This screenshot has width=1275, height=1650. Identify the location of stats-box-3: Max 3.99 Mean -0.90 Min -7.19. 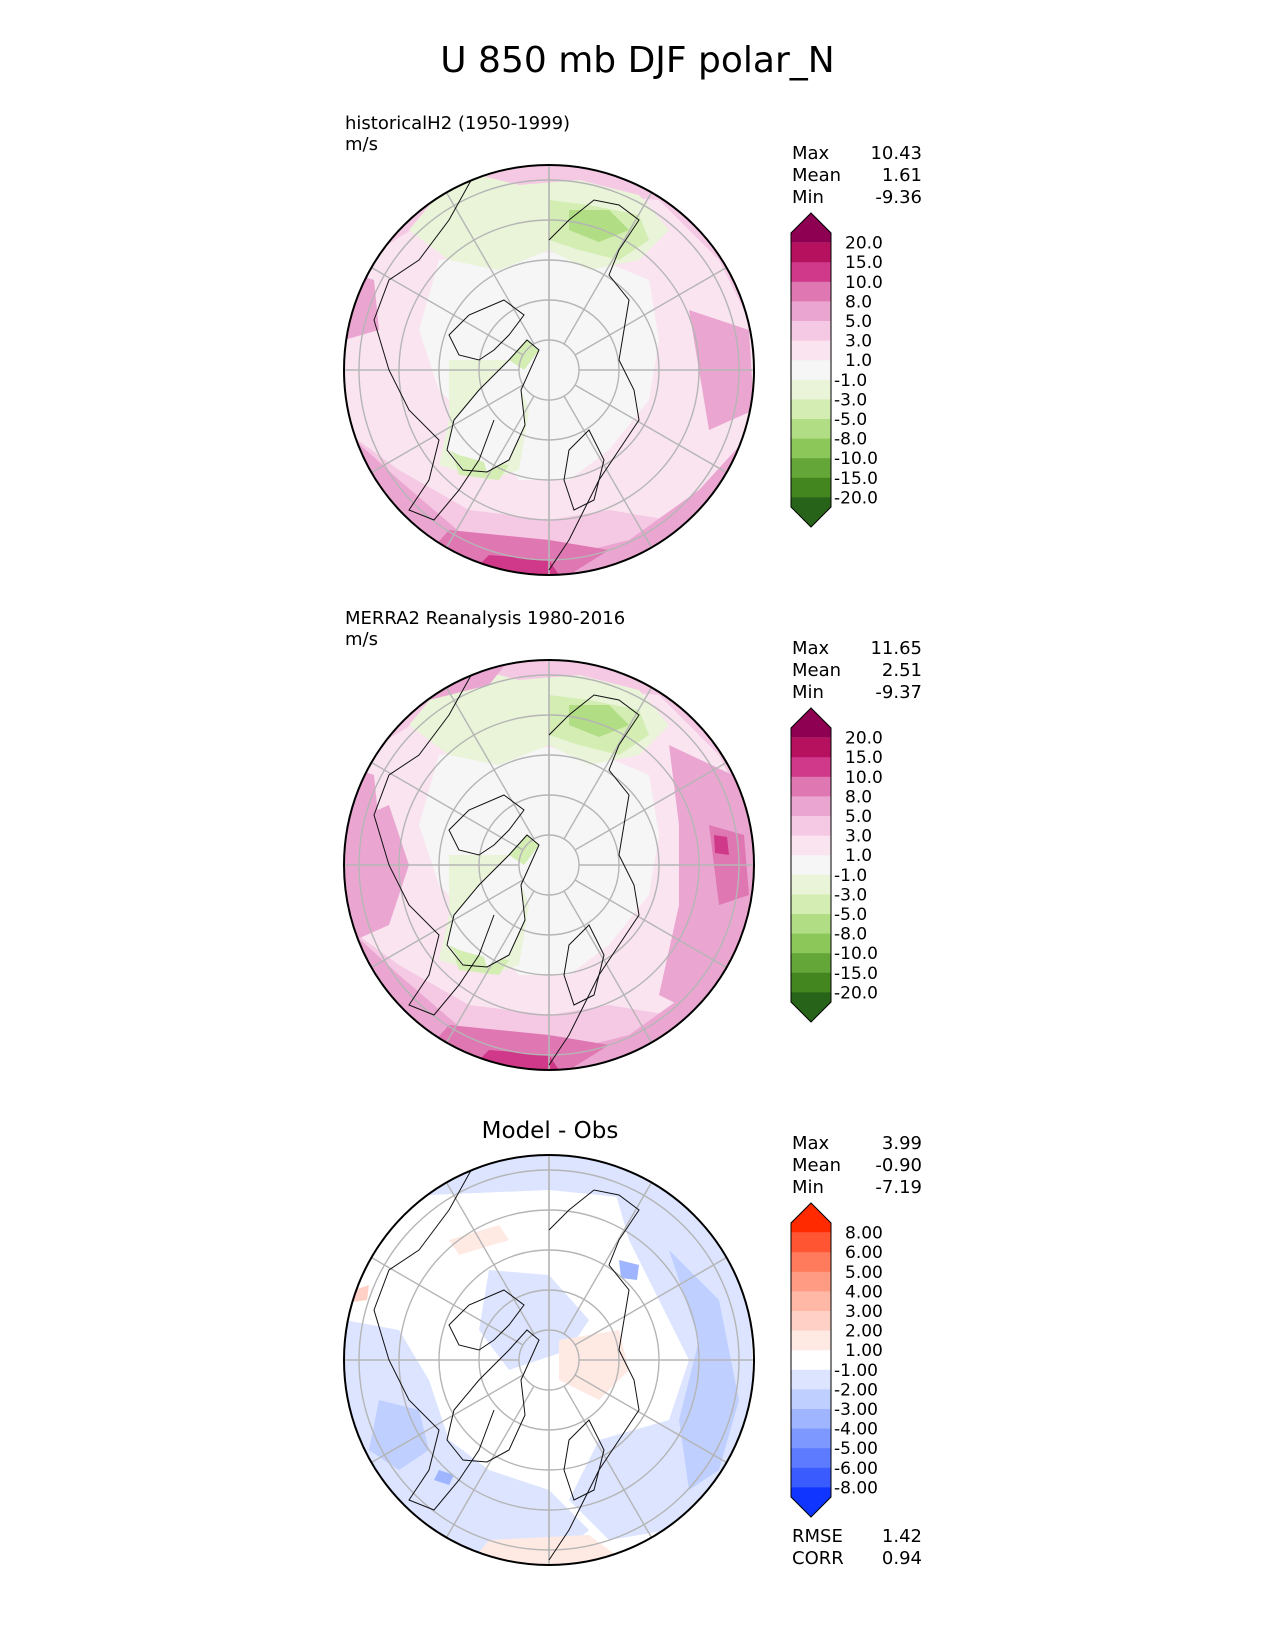
(857, 1166).